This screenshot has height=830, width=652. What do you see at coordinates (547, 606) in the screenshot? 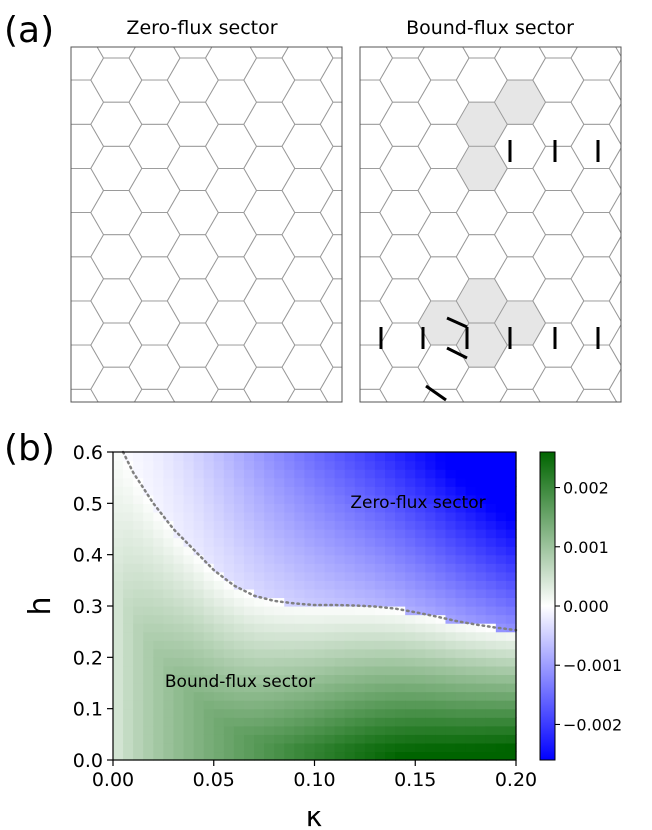
I see `colorbar-gradient` at bounding box center [547, 606].